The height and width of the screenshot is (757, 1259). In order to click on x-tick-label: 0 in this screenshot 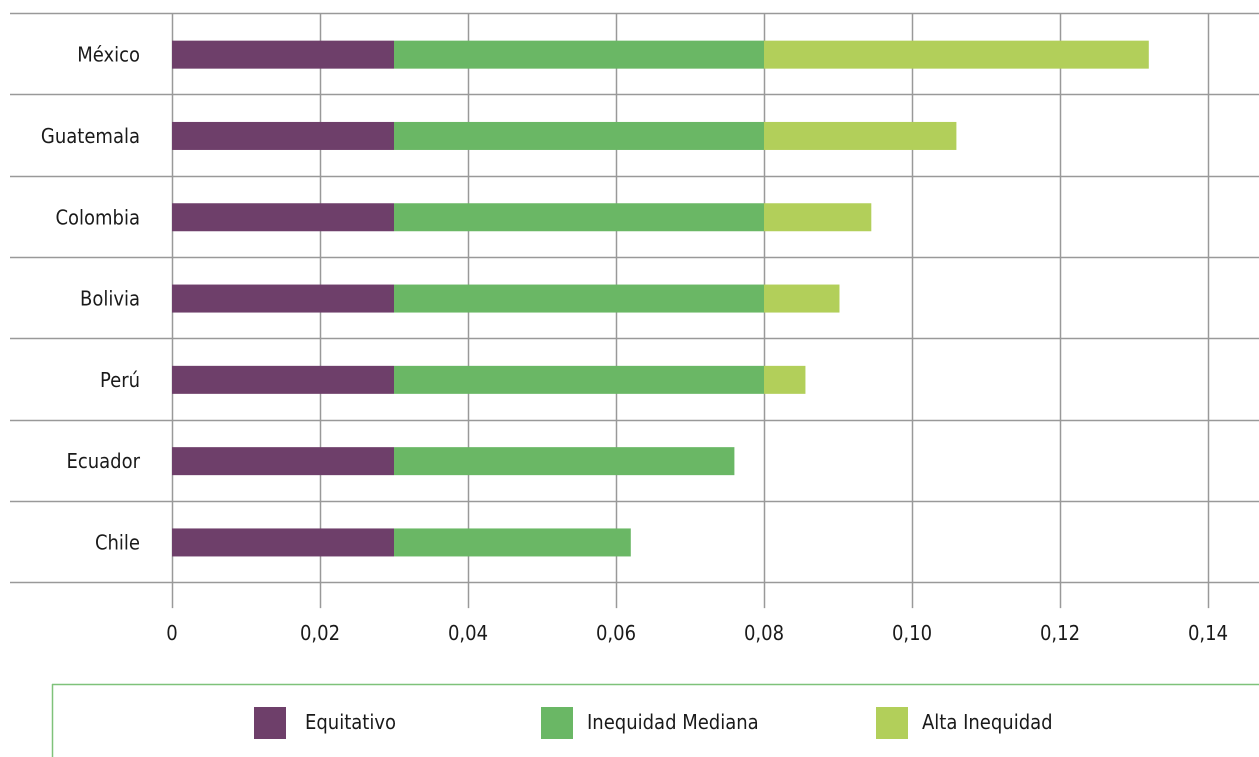, I will do `click(171, 633)`.